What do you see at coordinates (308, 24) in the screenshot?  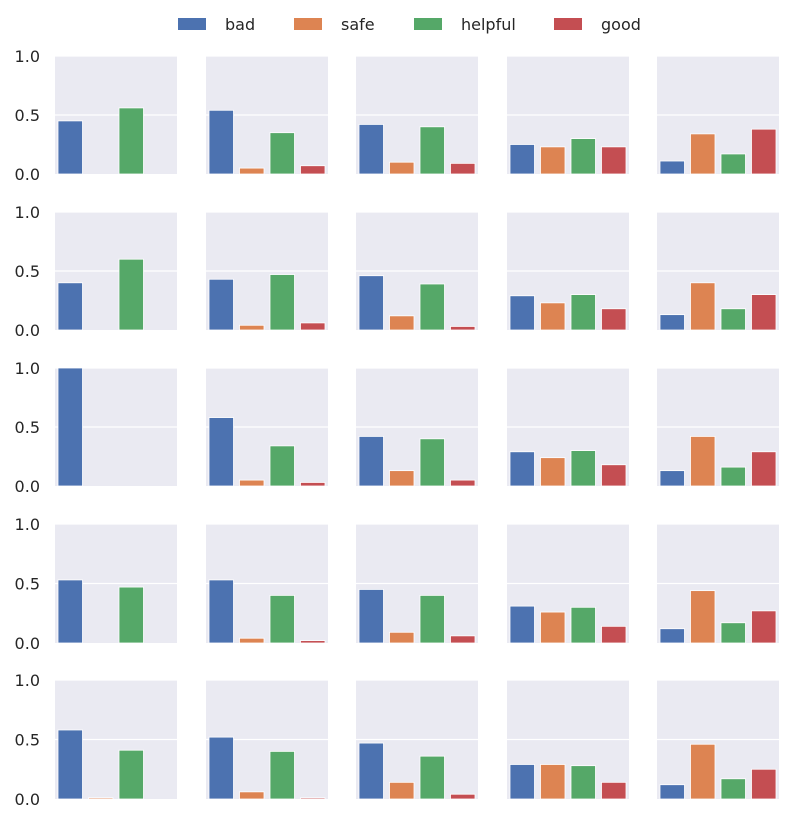 I see `legend-swatch-safe` at bounding box center [308, 24].